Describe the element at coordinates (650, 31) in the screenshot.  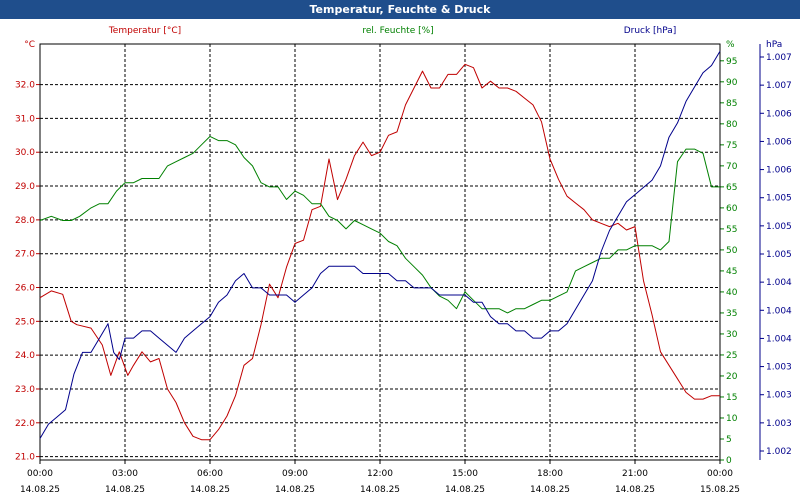
I see `pressure-axis-title: Druck [hPa]` at that location.